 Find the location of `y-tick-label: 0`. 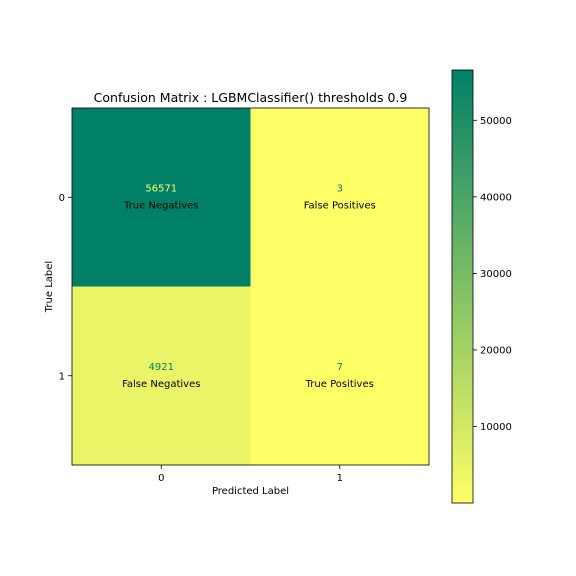

y-tick-label: 0 is located at coordinates (62, 198).